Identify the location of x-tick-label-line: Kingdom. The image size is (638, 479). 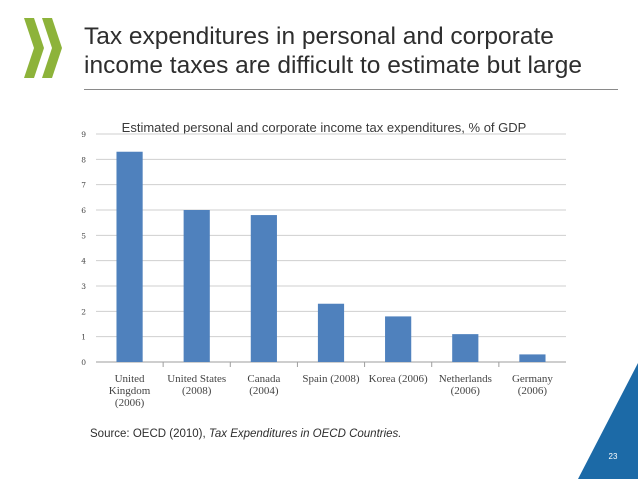
(130, 391).